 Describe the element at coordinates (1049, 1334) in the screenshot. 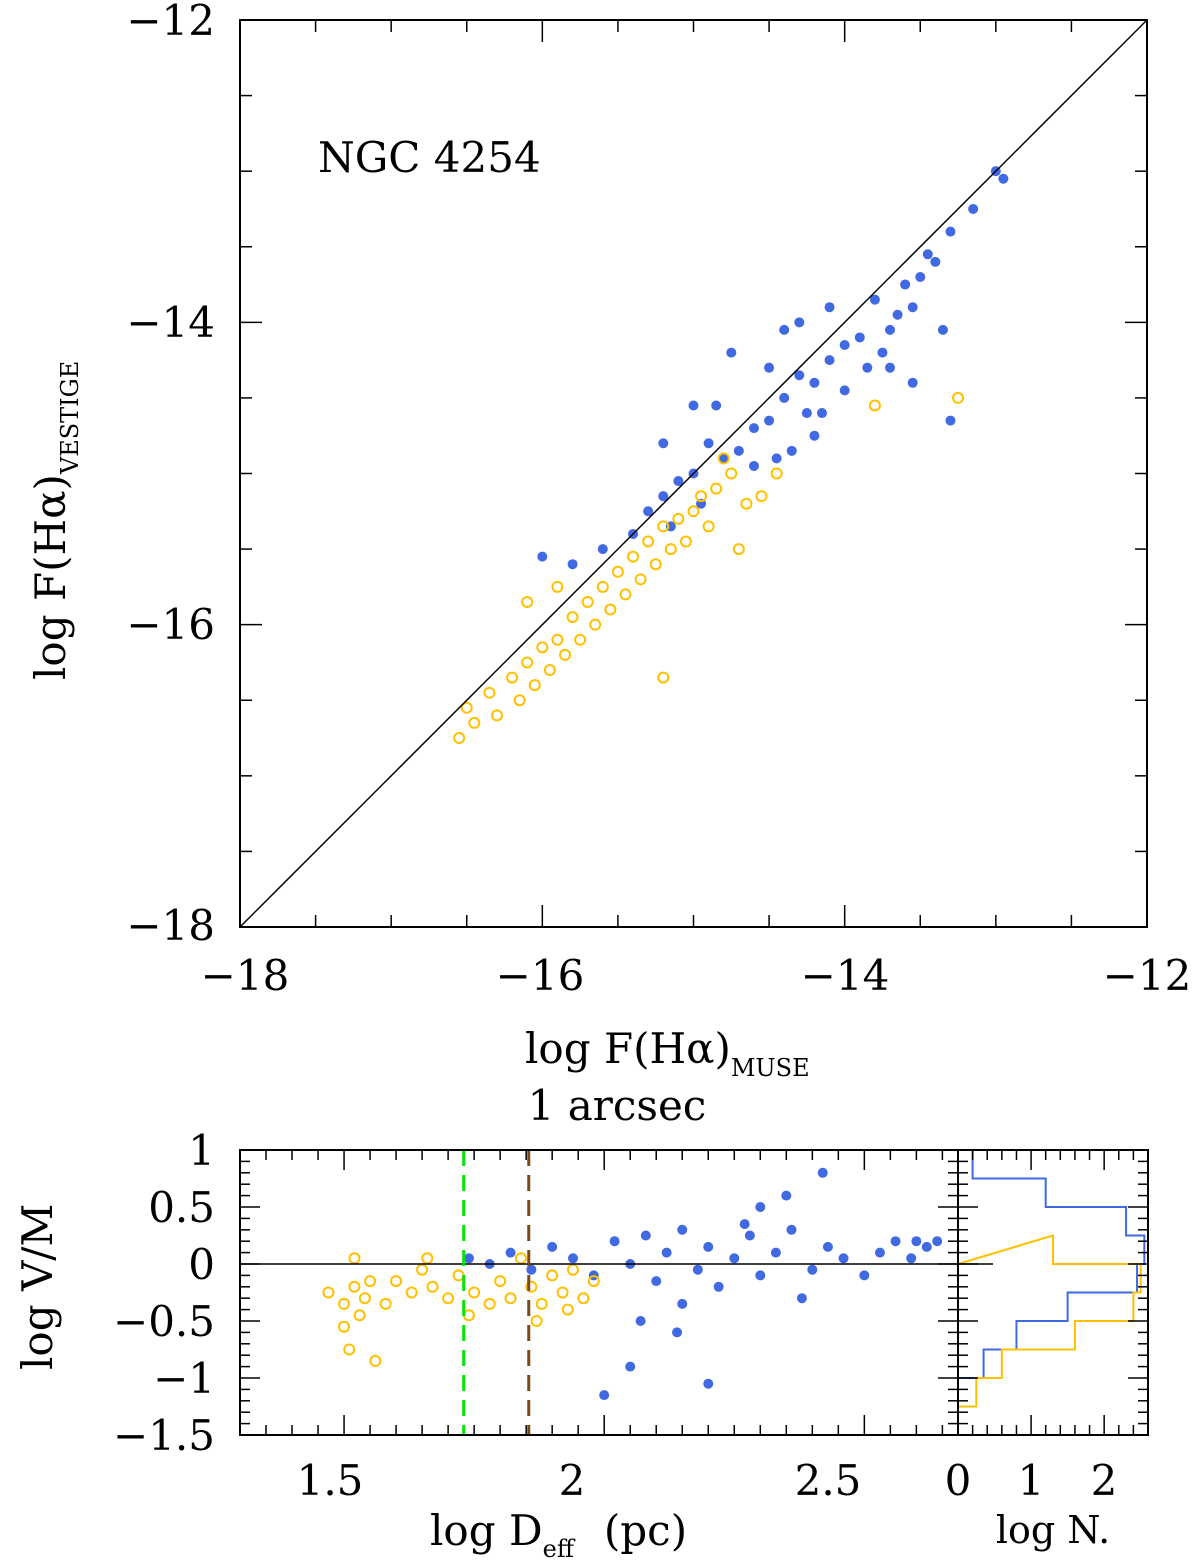

I see `histogram-step-line` at that location.